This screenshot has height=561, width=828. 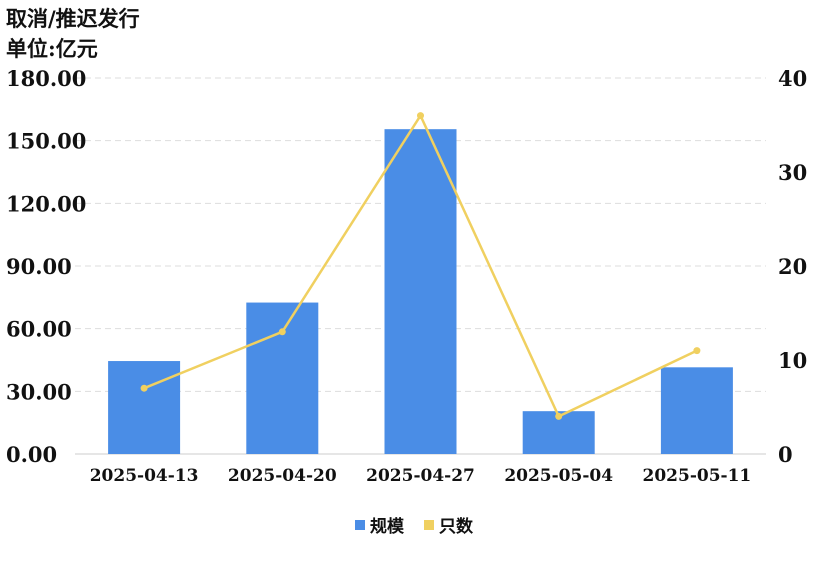 I want to click on left-tick-label: 0.00, so click(x=31, y=454).